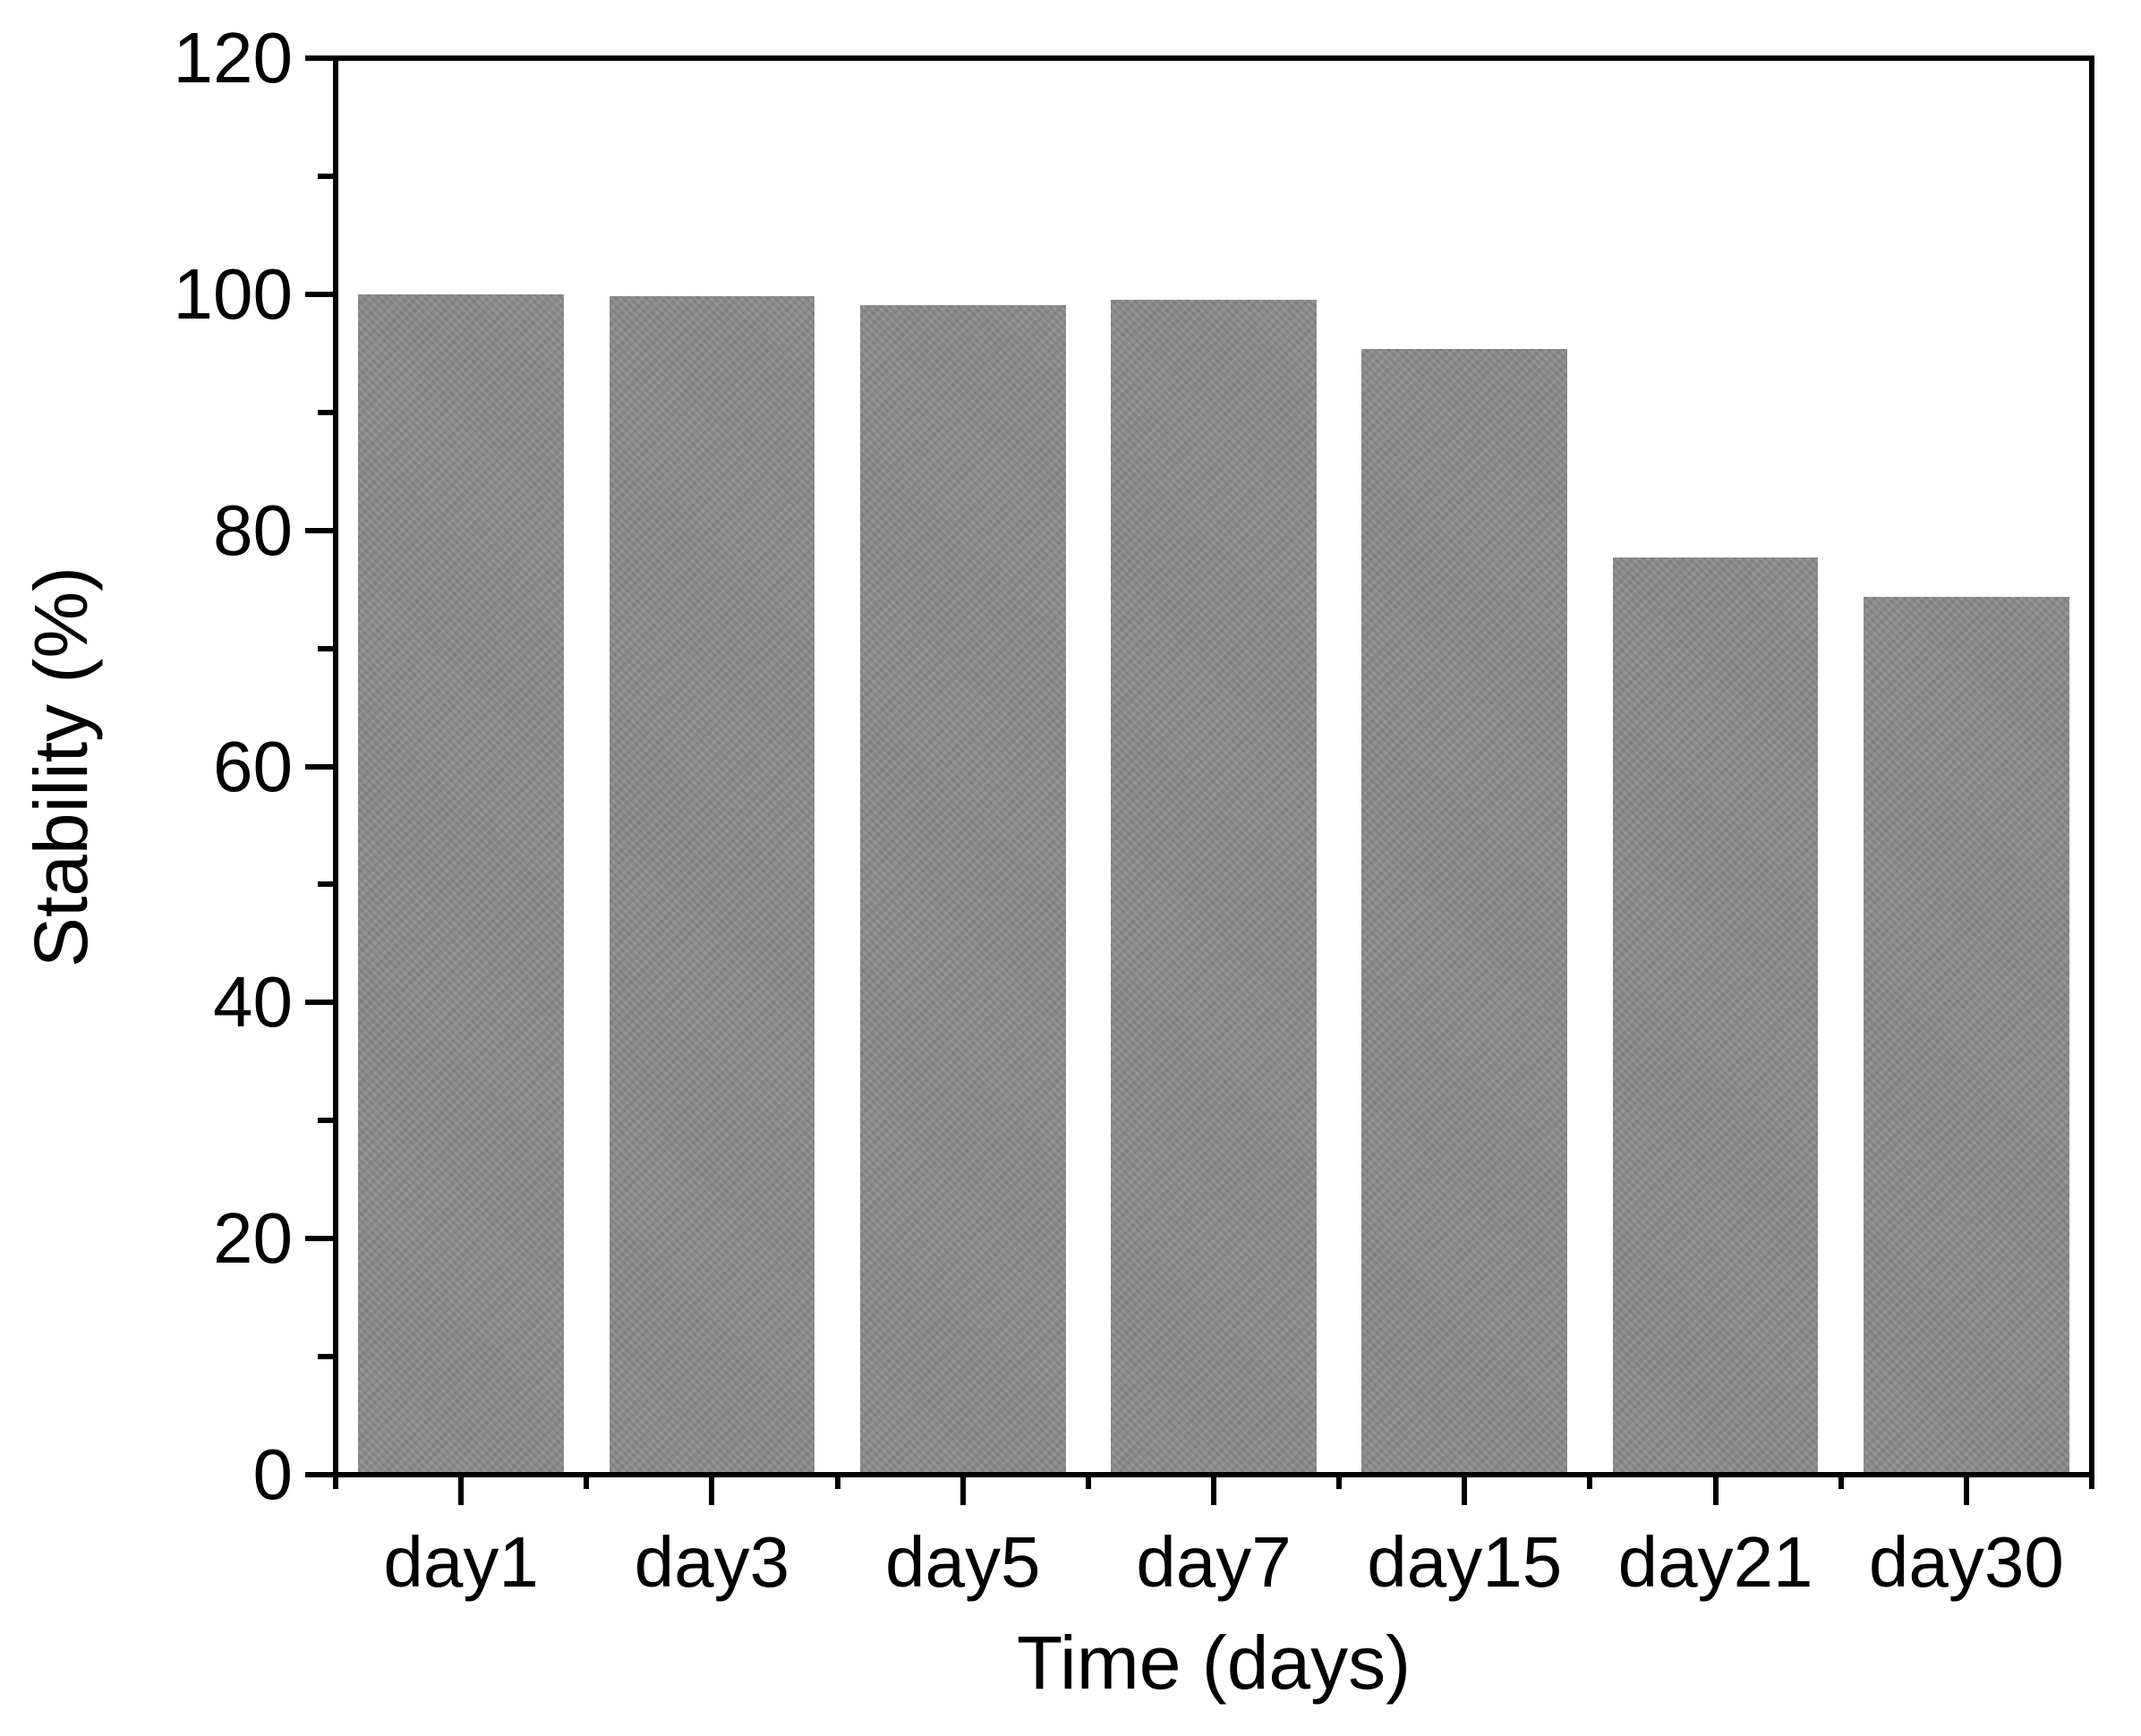 This screenshot has height=1736, width=2141. I want to click on x-tick-label-day3: day3, so click(712, 1562).